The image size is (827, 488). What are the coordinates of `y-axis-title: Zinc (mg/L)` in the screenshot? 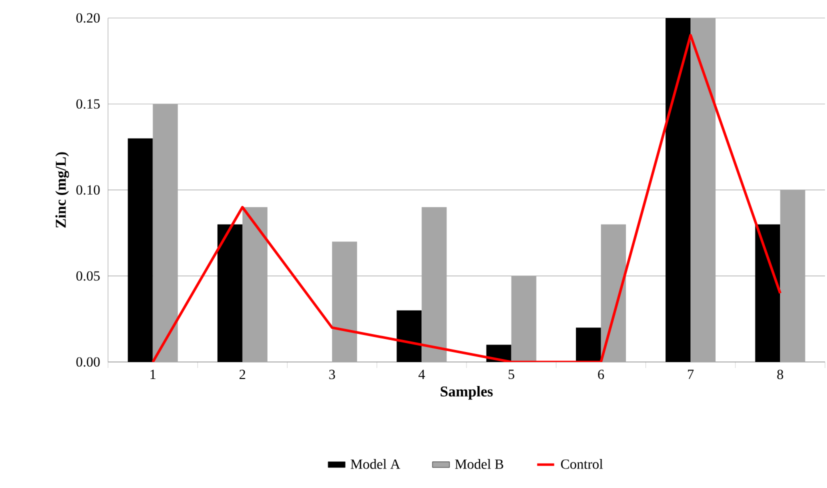 It's located at (62, 190).